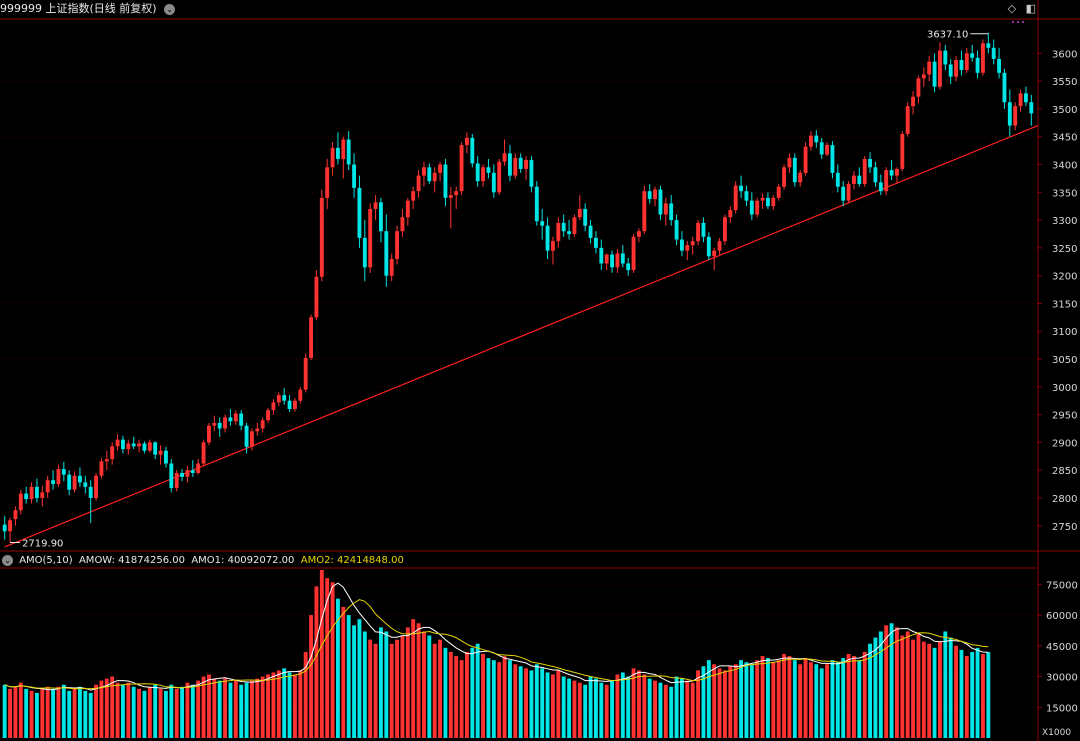  Describe the element at coordinates (78, 8) in the screenshot. I see `chart-title: 999999 上证指数(日线 前复权)` at that location.